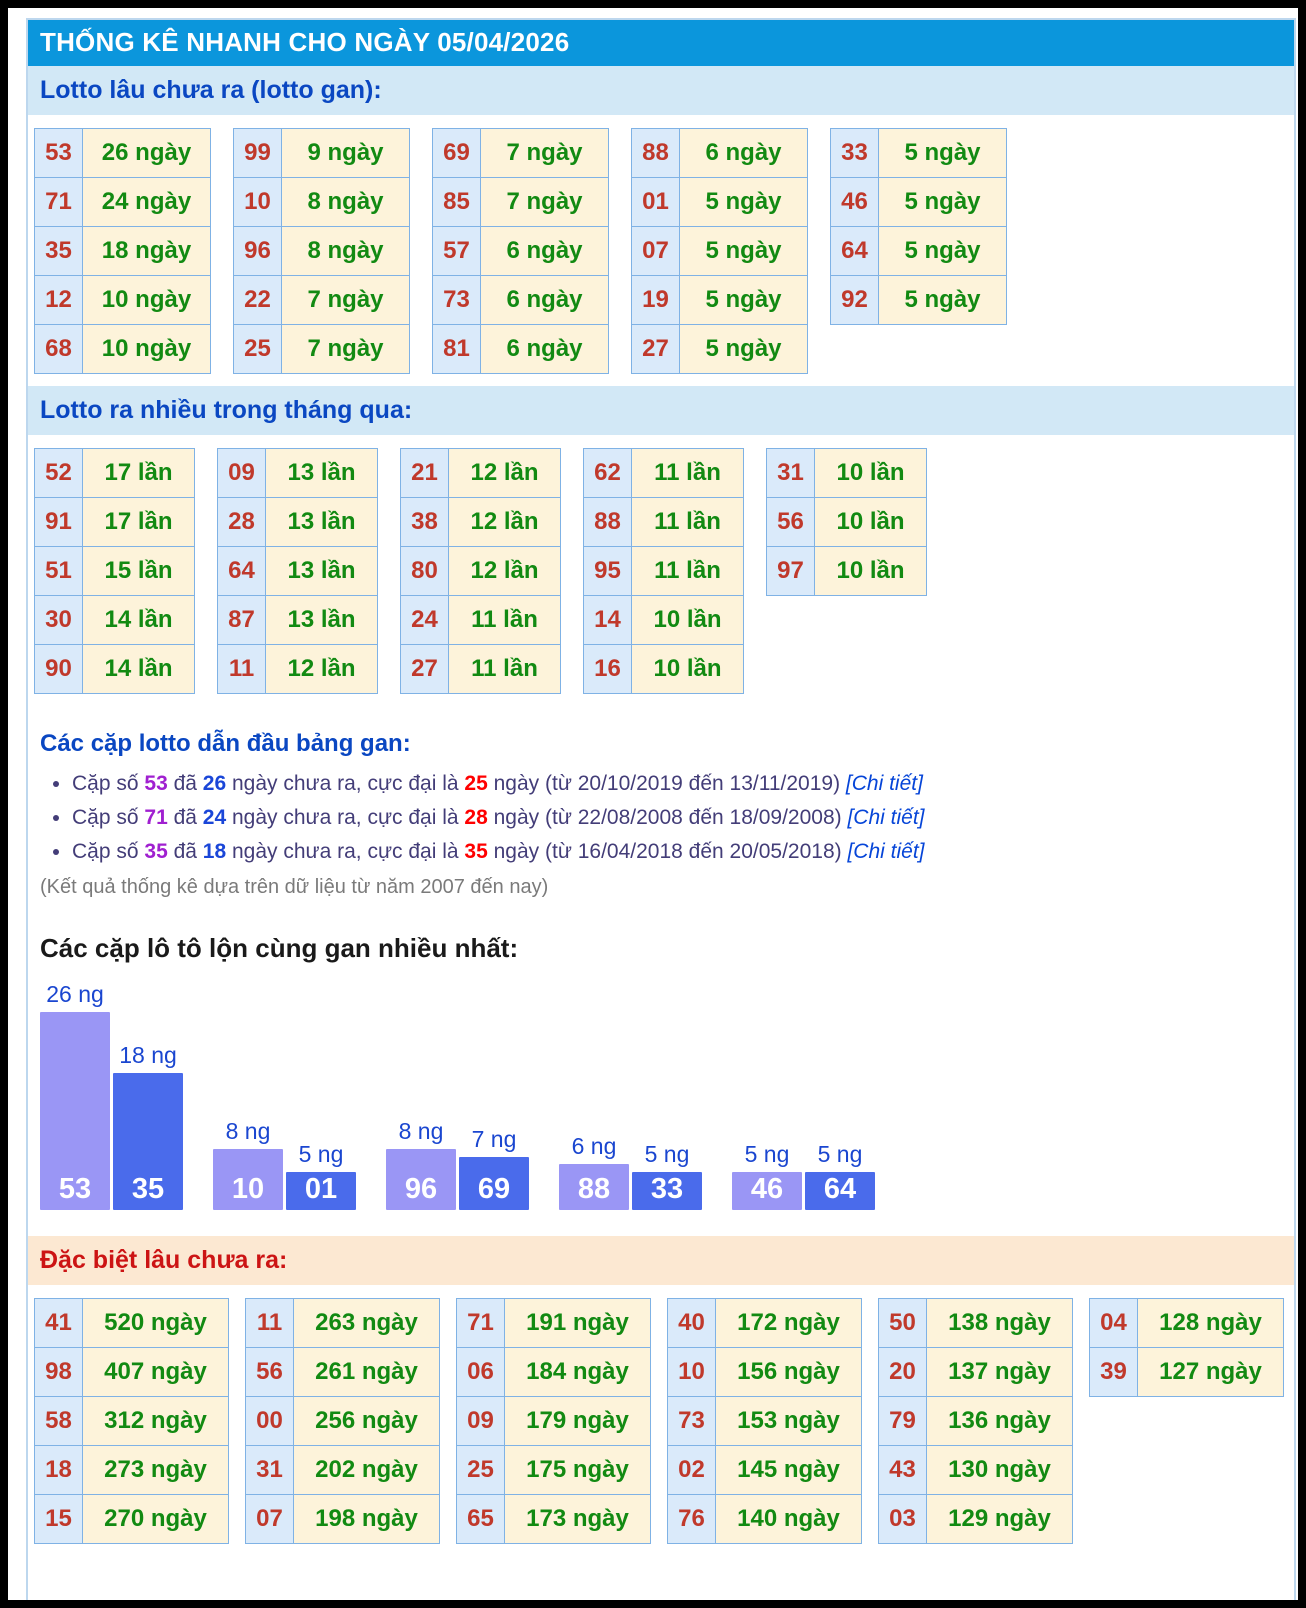 The width and height of the screenshot is (1306, 1608). I want to click on bar-rect: 33, so click(667, 1191).